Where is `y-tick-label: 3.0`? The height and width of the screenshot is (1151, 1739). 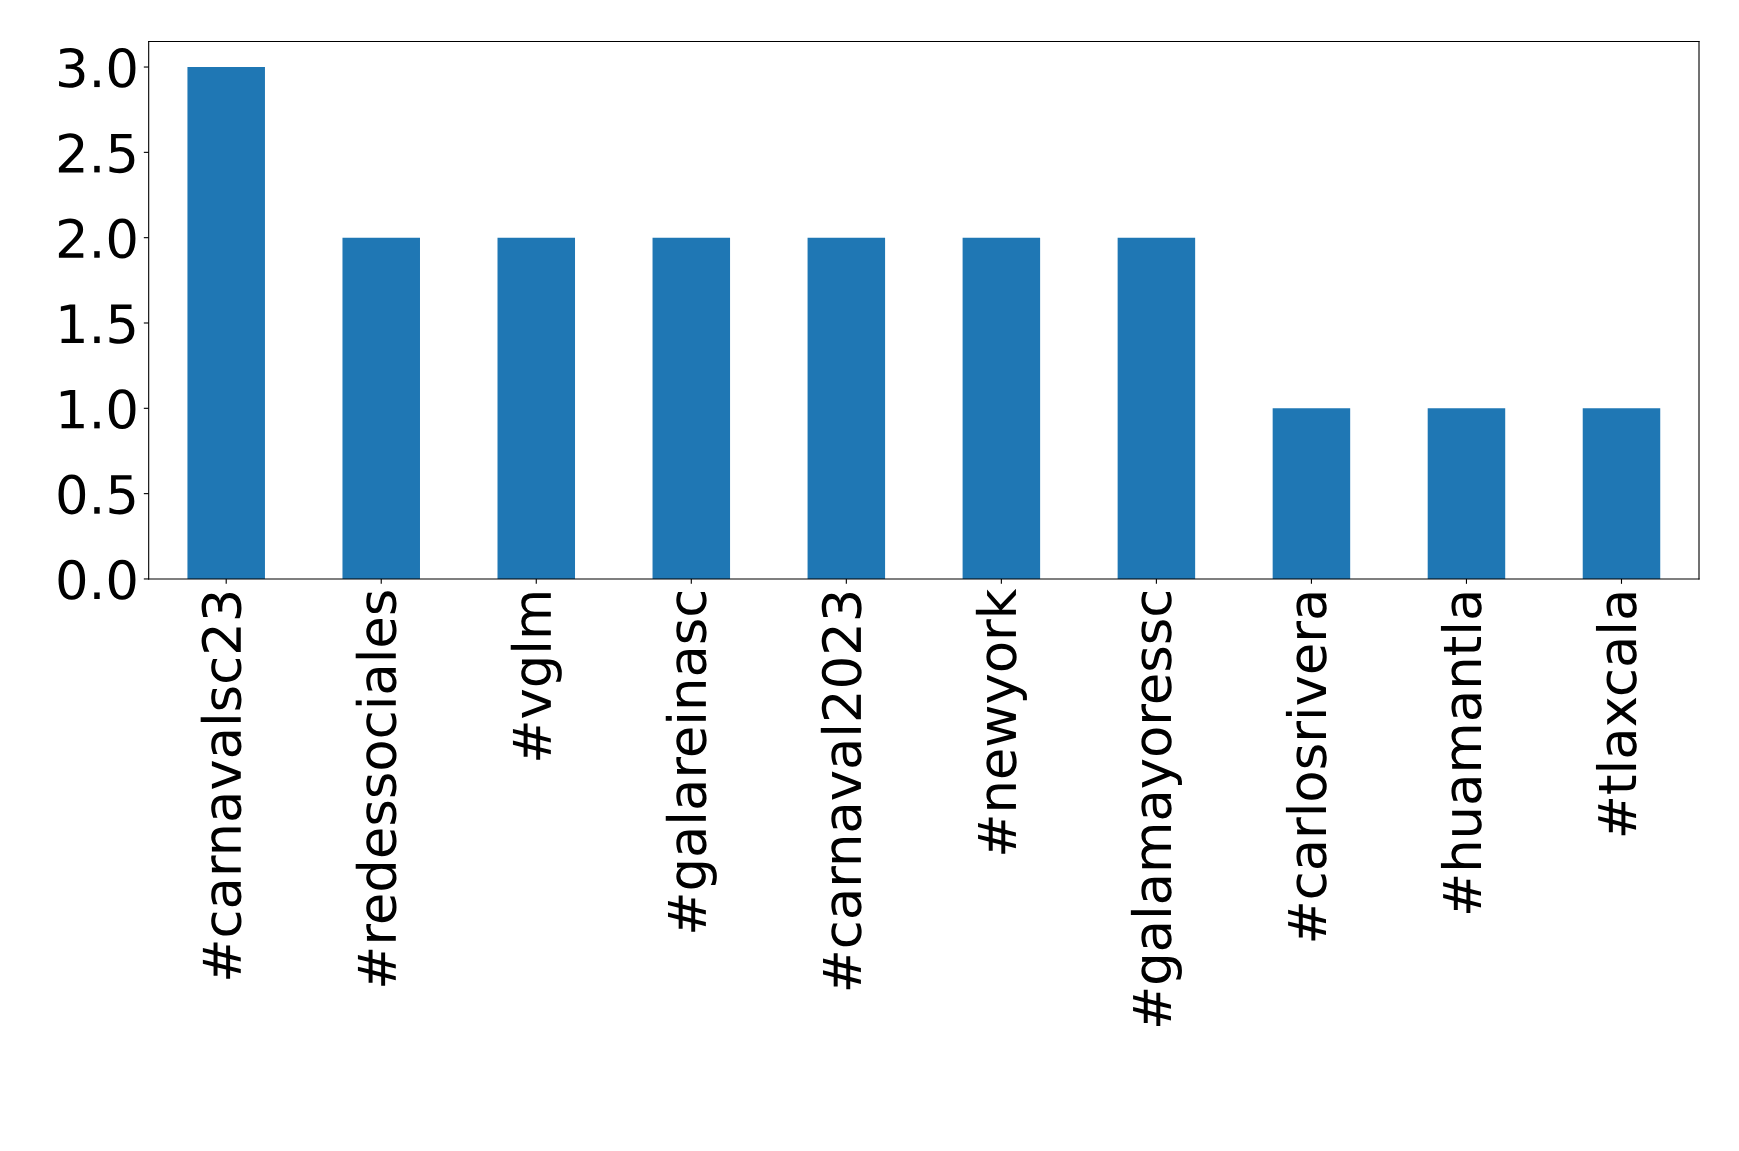
y-tick-label: 3.0 is located at coordinates (97, 67).